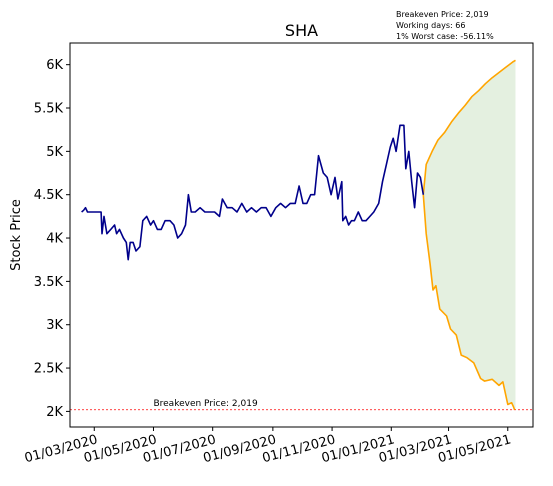  What do you see at coordinates (49, 109) in the screenshot?
I see `y-tick-label: 5.5K` at bounding box center [49, 109].